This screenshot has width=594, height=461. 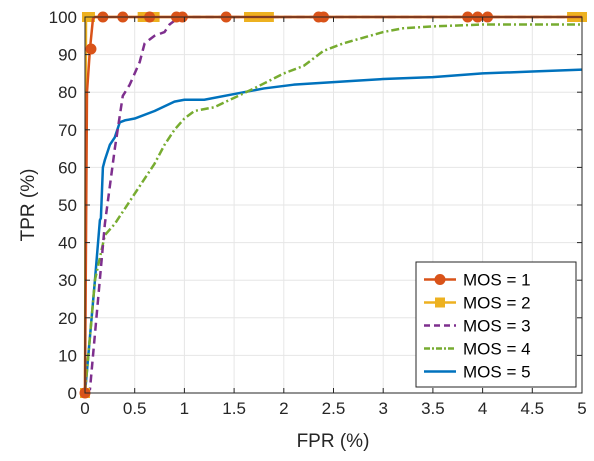 I want to click on legend-label: MOS = 1, so click(x=497, y=280).